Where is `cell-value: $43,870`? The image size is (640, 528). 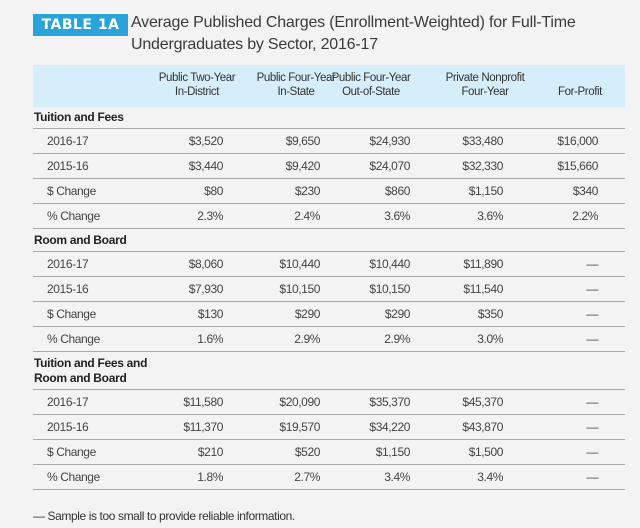
cell-value: $43,870 is located at coordinates (482, 427).